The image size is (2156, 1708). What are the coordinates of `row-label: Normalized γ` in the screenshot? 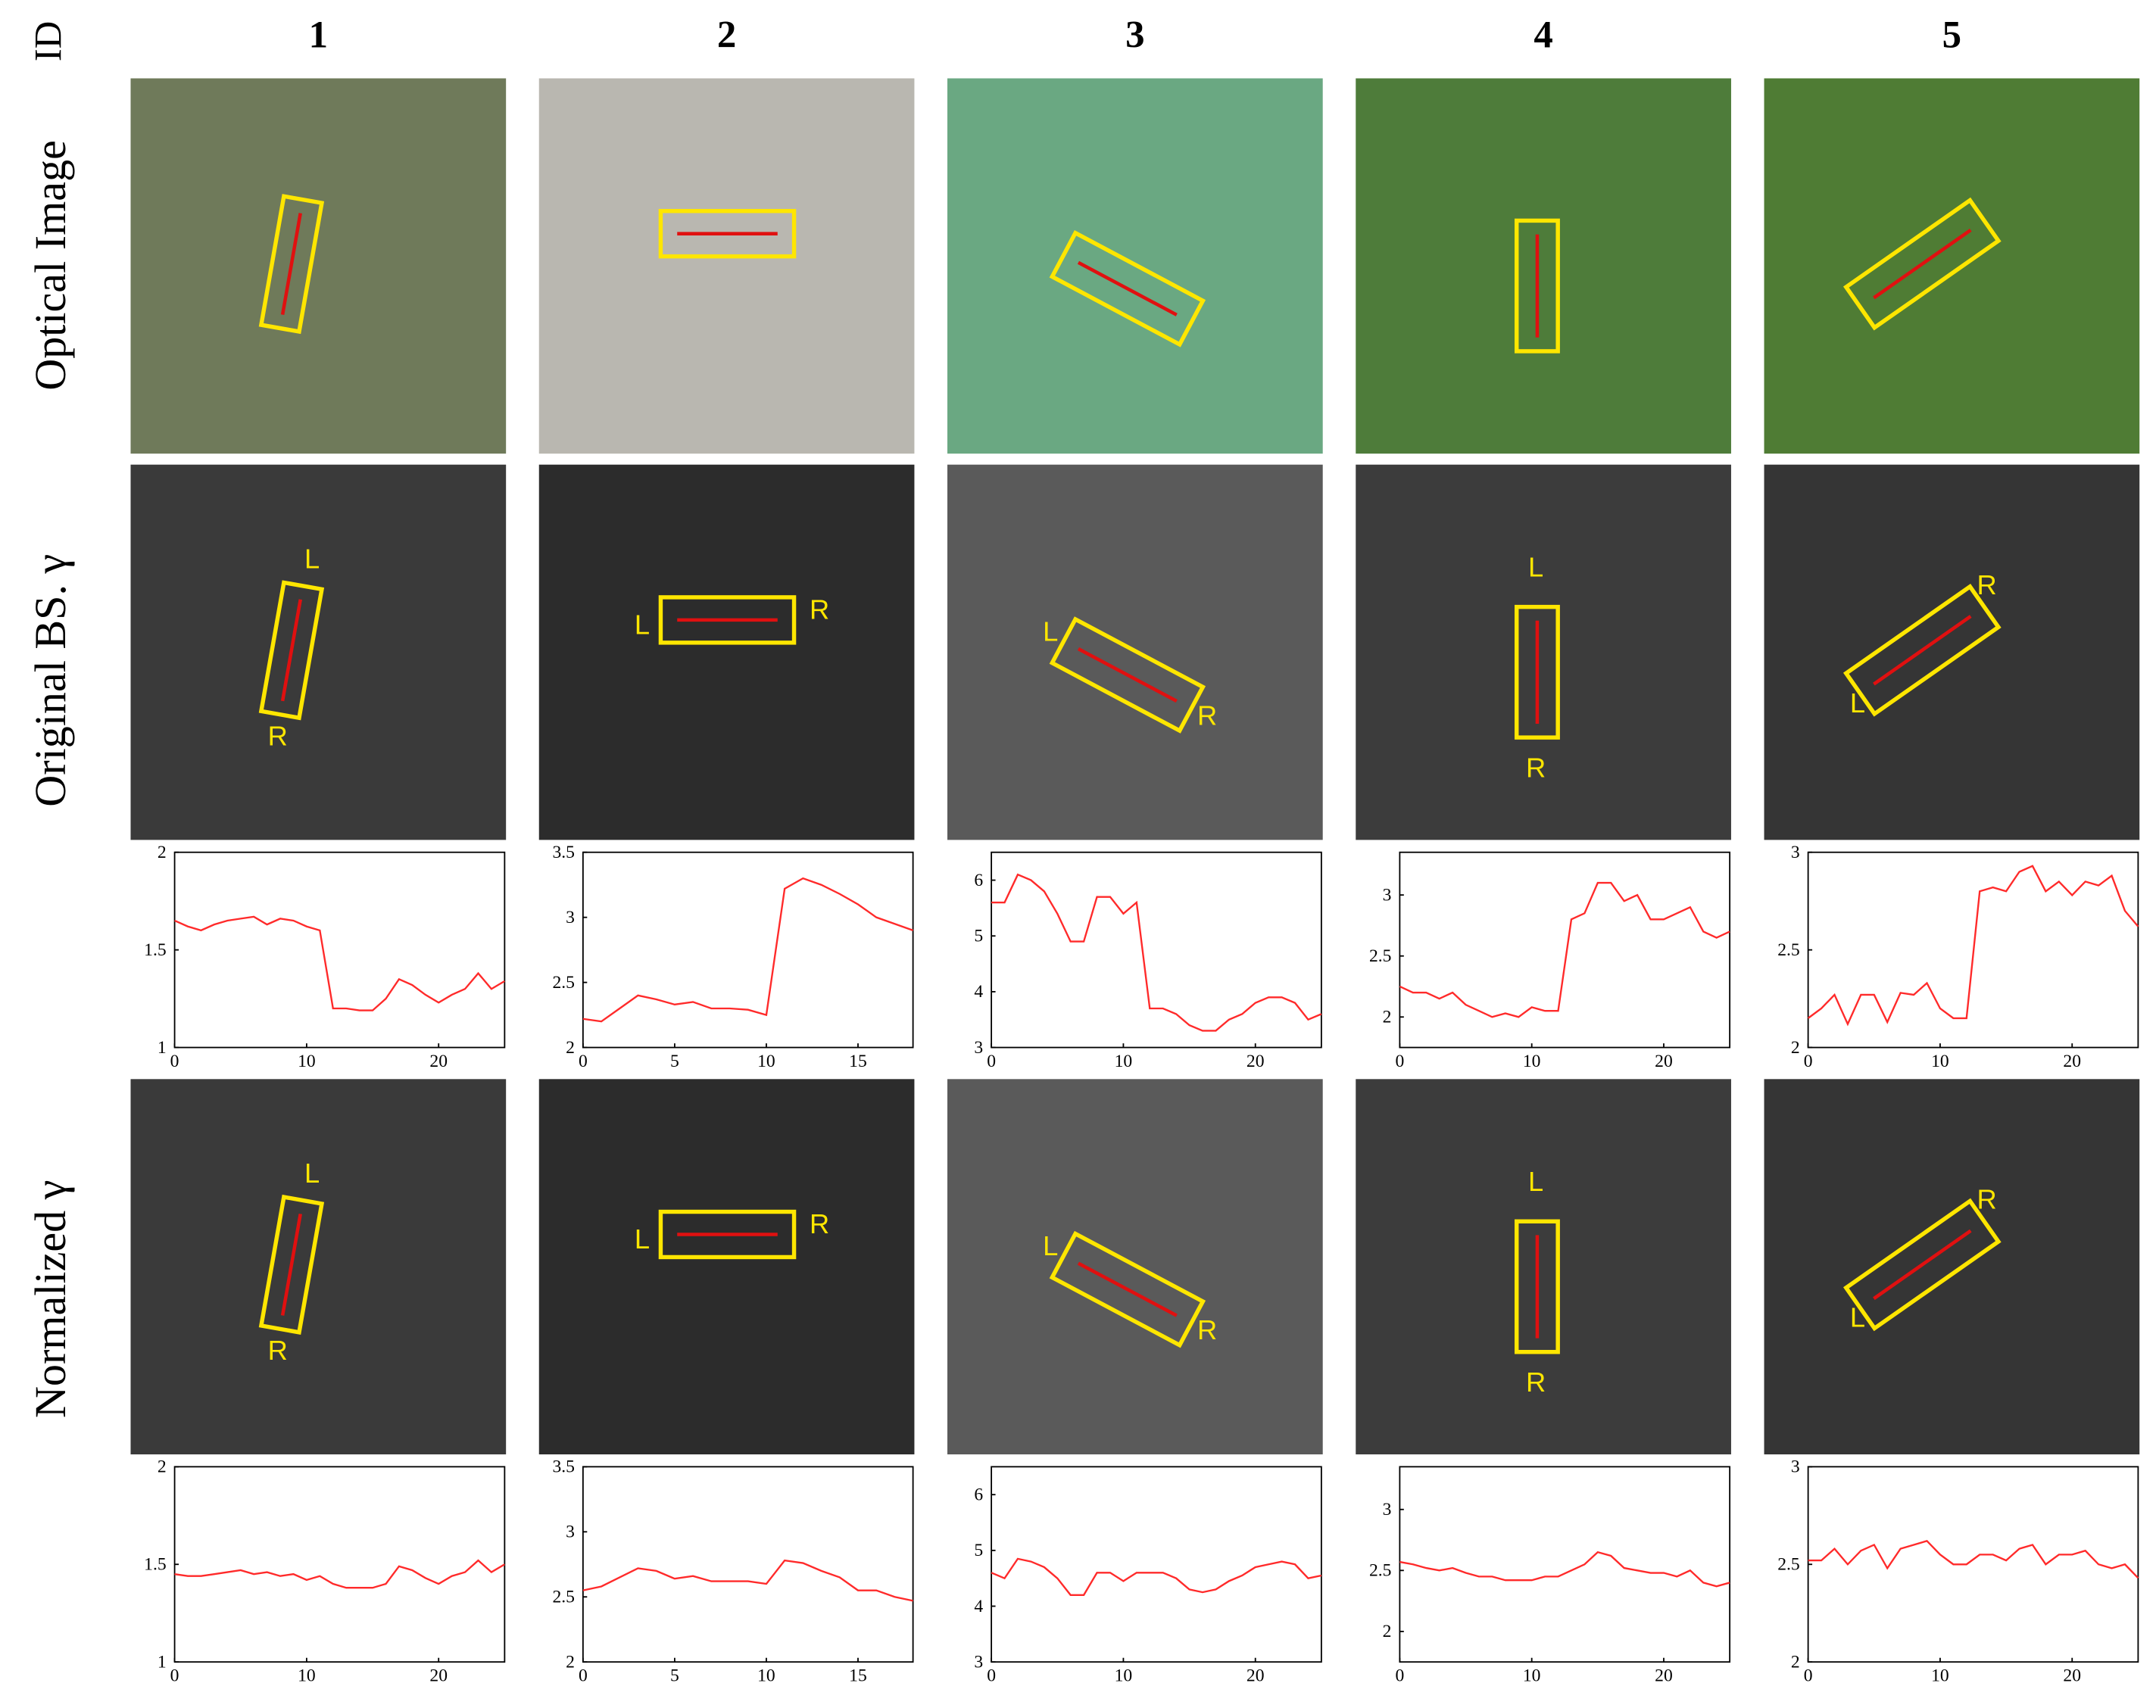 It's located at (50, 1299).